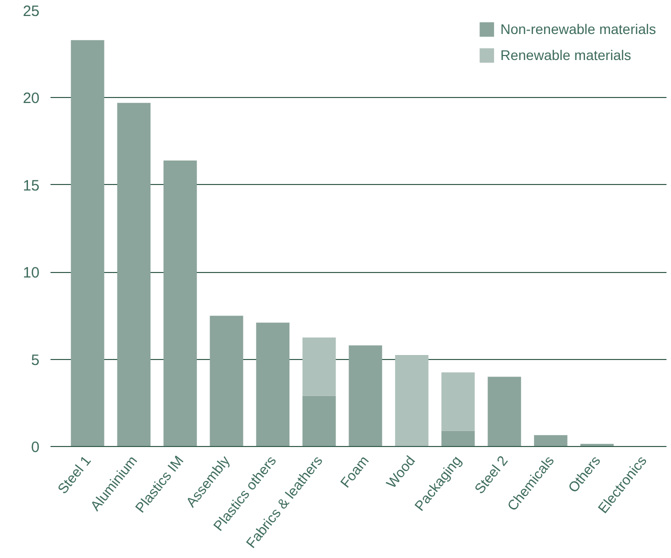  What do you see at coordinates (566, 55) in the screenshot?
I see `legend-label: Renewable materials` at bounding box center [566, 55].